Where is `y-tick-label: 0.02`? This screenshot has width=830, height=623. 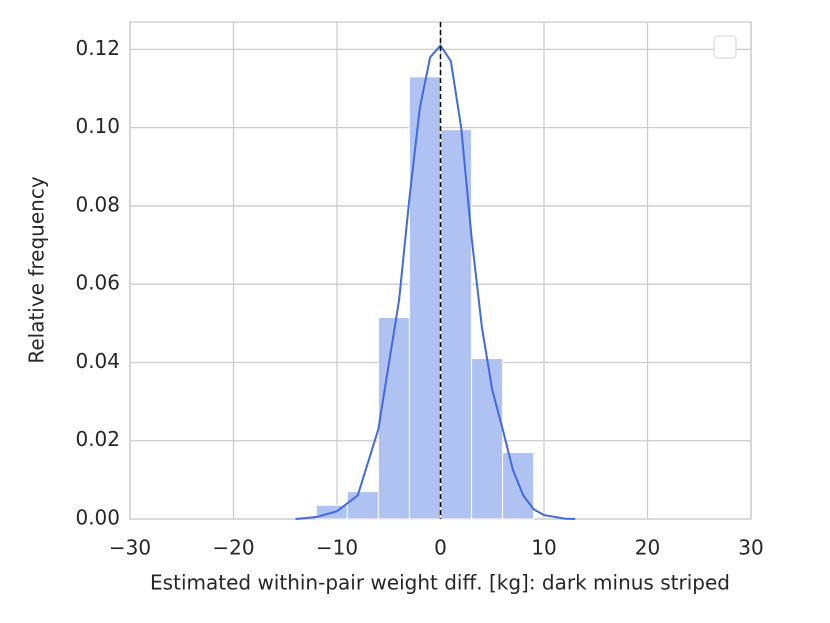 y-tick-label: 0.02 is located at coordinates (97, 439).